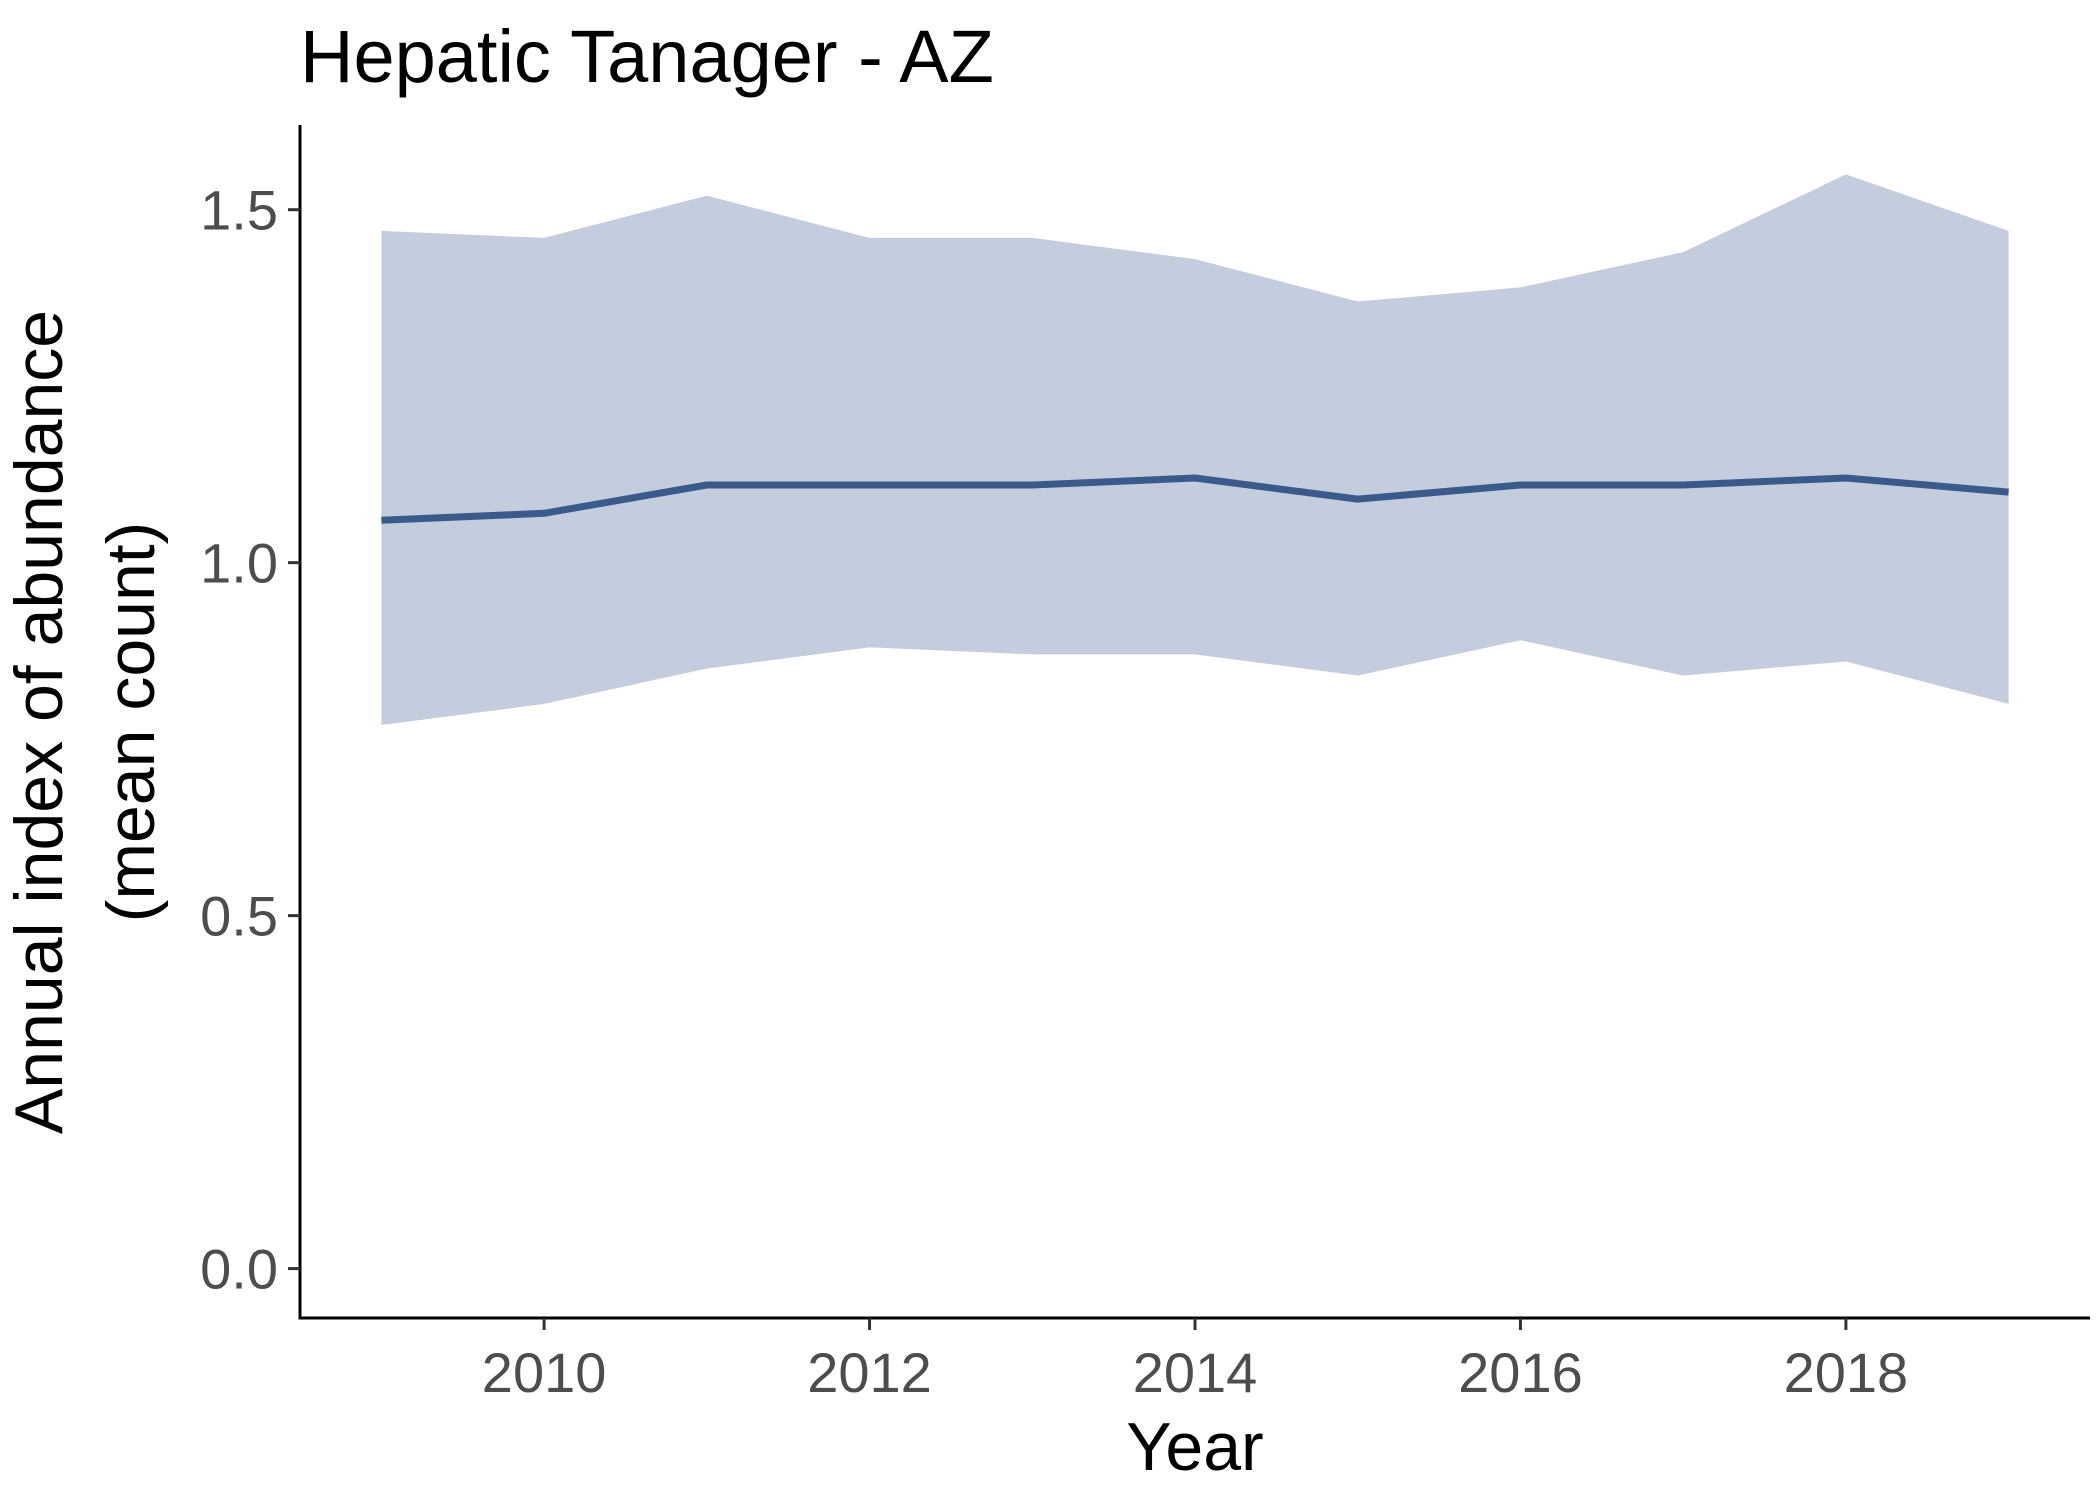 The width and height of the screenshot is (2100, 1500). What do you see at coordinates (1195, 1372) in the screenshot?
I see `x-tick-label: 2014` at bounding box center [1195, 1372].